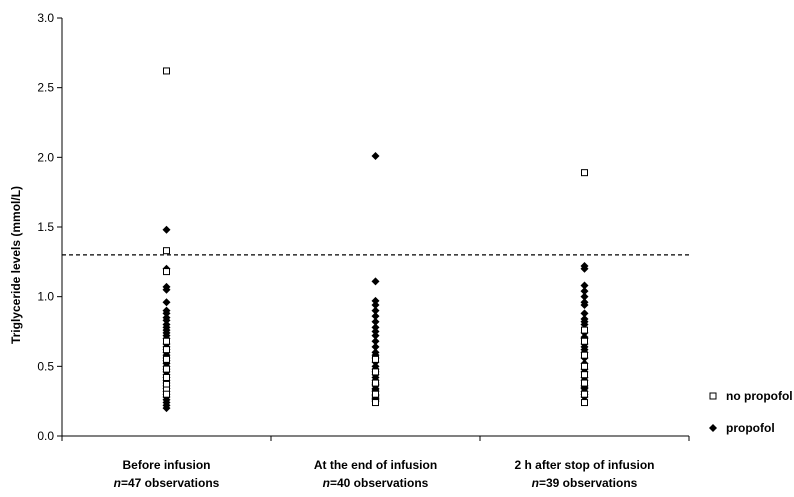 The width and height of the screenshot is (794, 497). Describe the element at coordinates (45, 18) in the screenshot. I see `y-tick-label: 3.0` at that location.